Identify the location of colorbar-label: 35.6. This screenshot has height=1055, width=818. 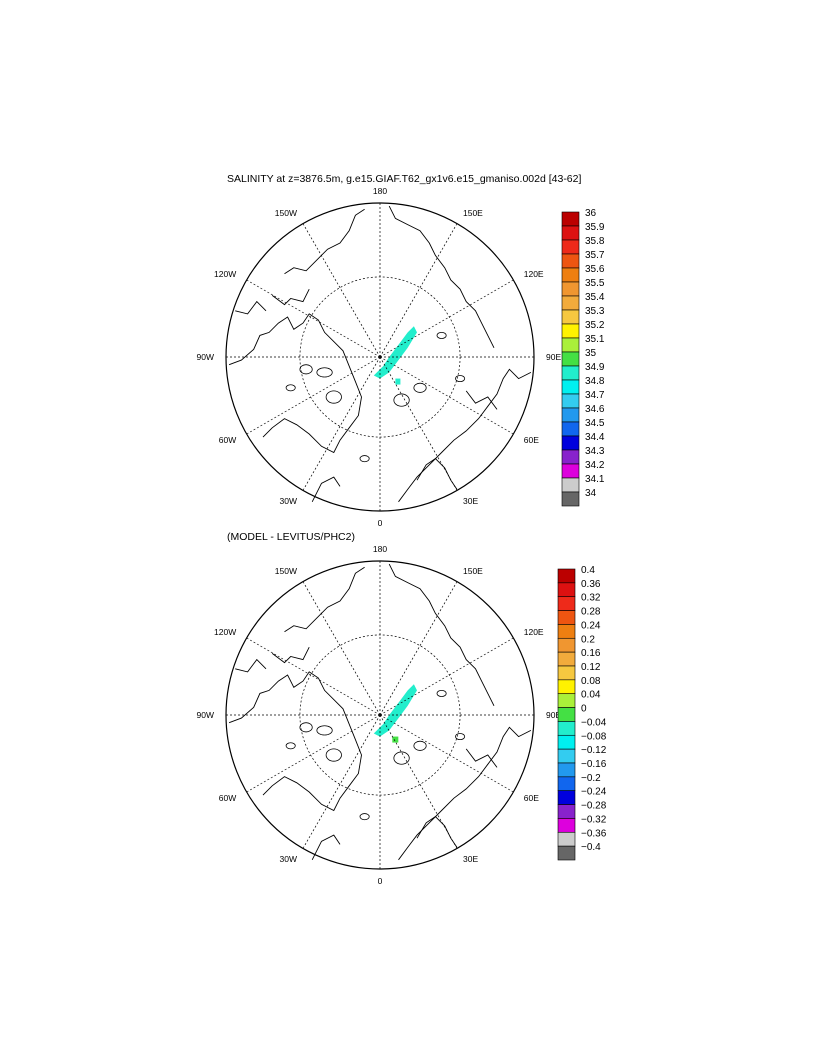
(595, 269).